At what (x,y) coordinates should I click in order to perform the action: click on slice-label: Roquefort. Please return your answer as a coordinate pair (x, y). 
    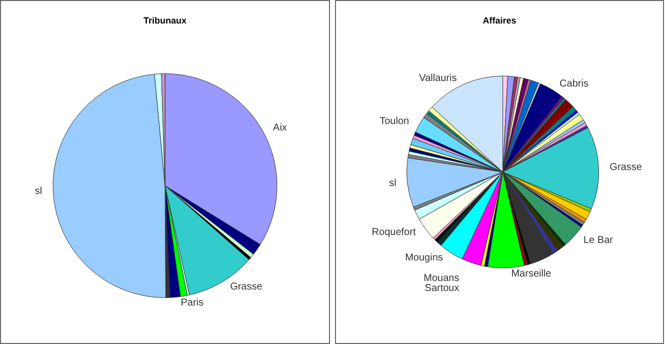
    Looking at the image, I should click on (394, 232).